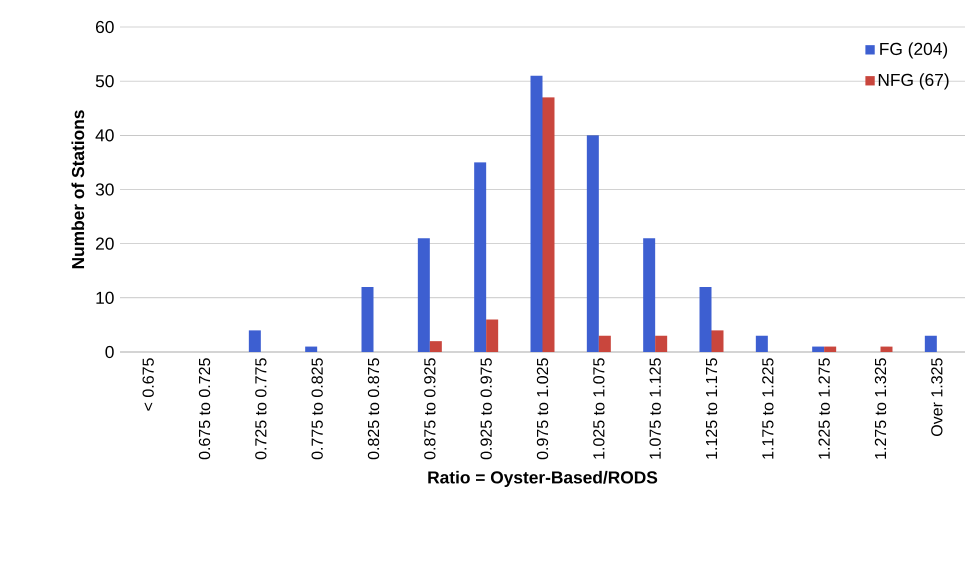 The width and height of the screenshot is (975, 577). Describe the element at coordinates (598, 408) in the screenshot. I see `x-tick-label: 1.025 to 1.075` at that location.